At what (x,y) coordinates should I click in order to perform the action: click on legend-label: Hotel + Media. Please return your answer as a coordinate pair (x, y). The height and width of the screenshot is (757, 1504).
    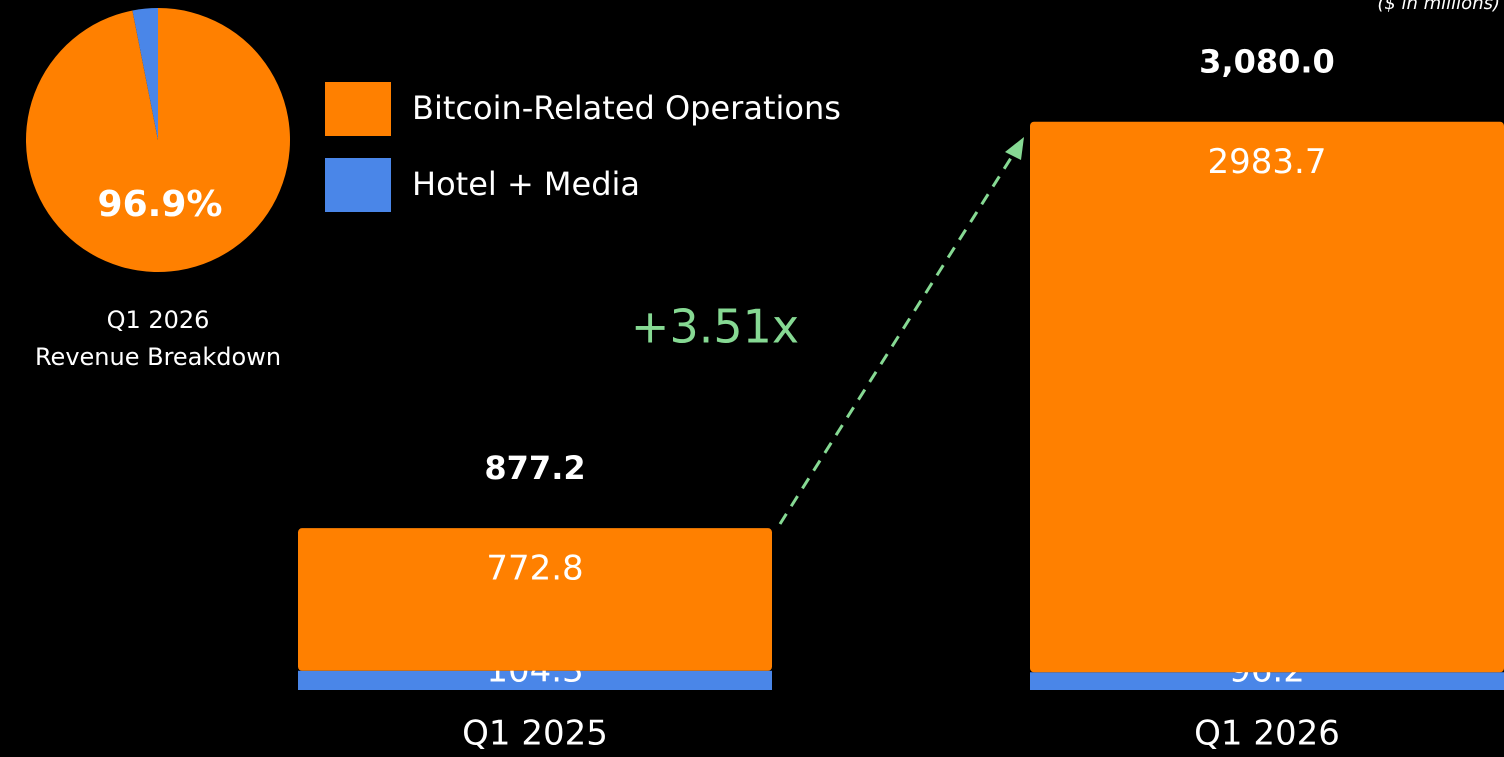
    Looking at the image, I should click on (526, 184).